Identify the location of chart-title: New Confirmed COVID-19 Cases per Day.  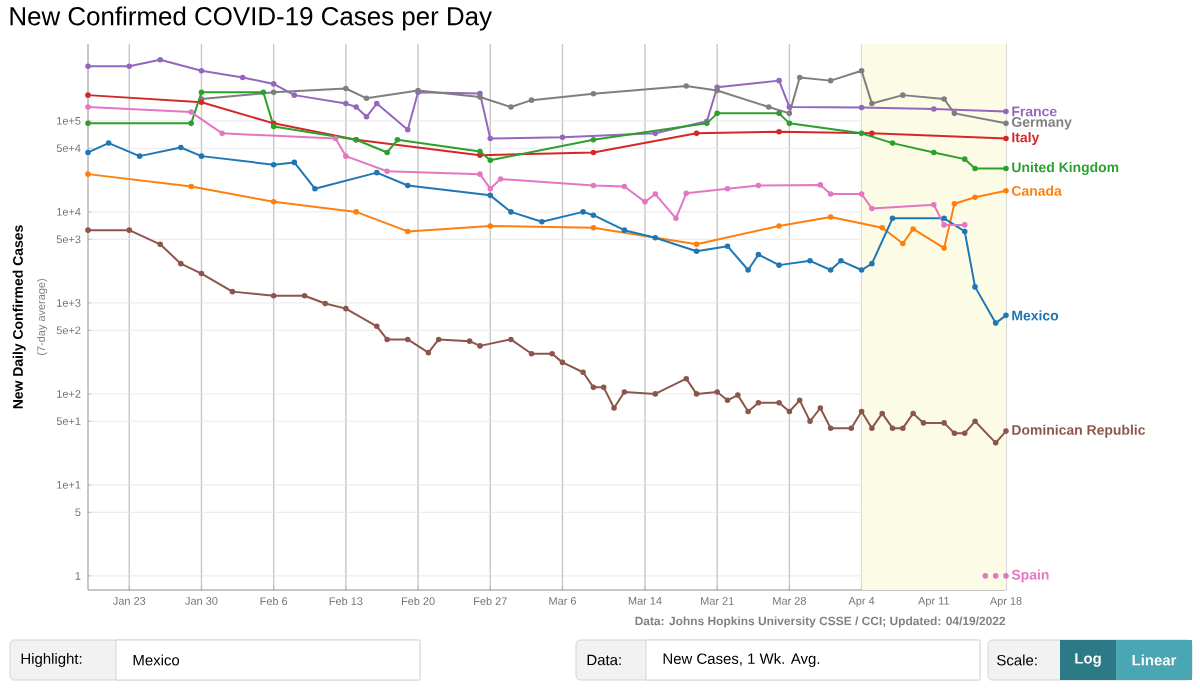
(251, 18).